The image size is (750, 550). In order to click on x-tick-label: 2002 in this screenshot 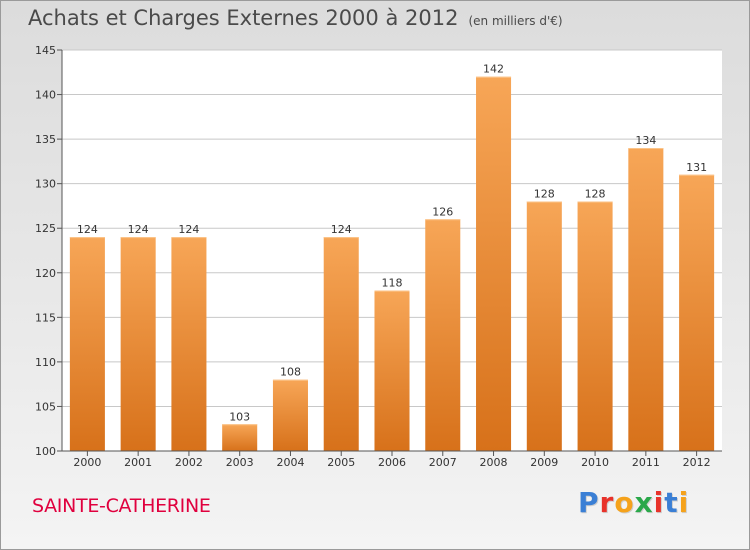, I will do `click(189, 462)`.